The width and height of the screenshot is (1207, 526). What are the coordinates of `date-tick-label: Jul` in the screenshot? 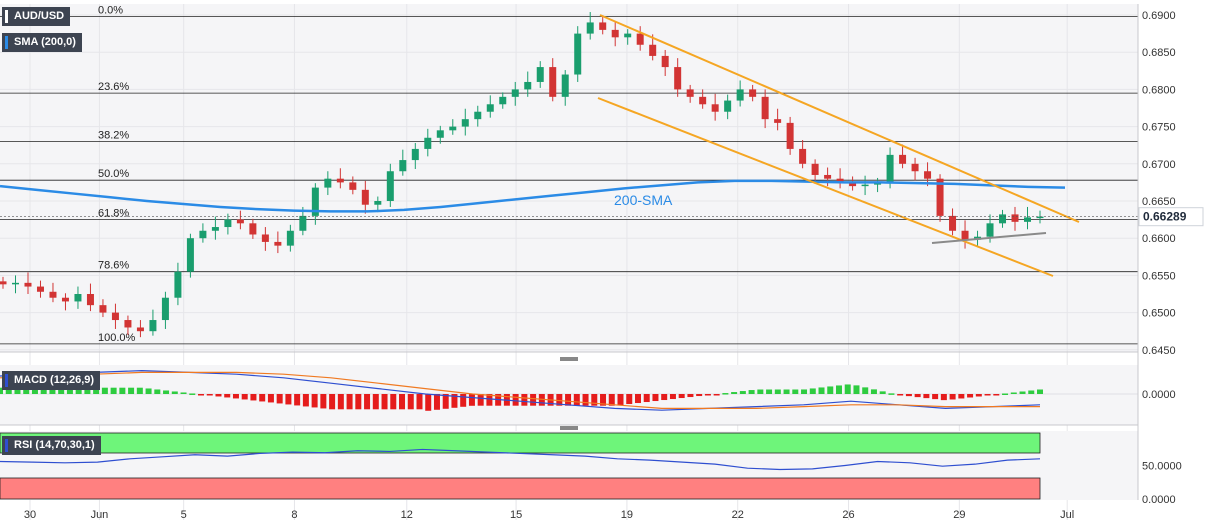 It's located at (1067, 515).